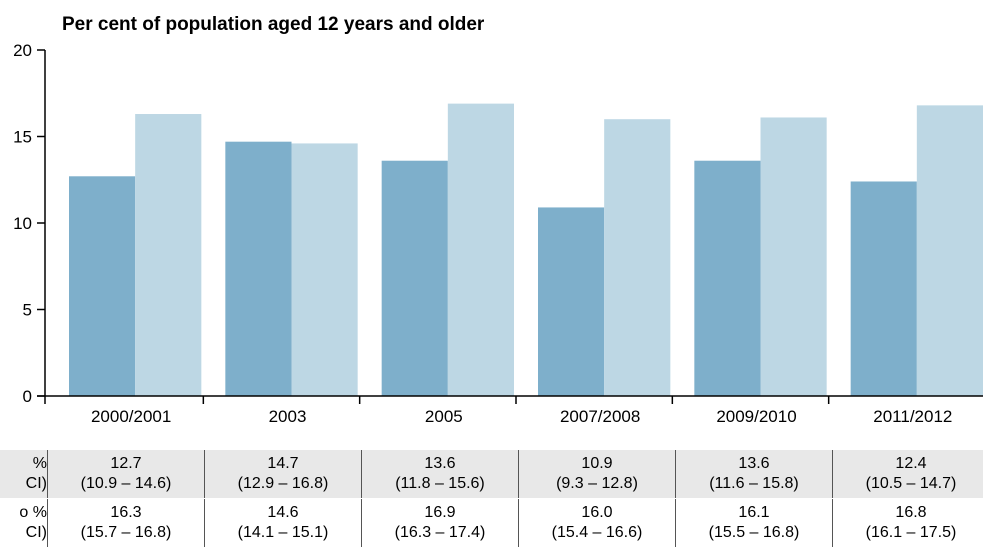 The width and height of the screenshot is (983, 550). What do you see at coordinates (39, 463) in the screenshot?
I see `row-header-line1: %` at bounding box center [39, 463].